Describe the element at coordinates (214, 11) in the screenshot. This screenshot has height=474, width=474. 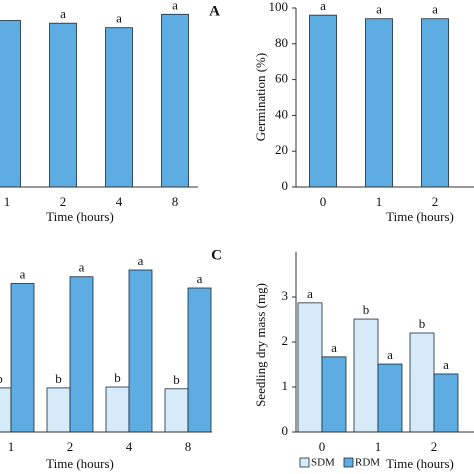
I see `panel-label: A` at that location.